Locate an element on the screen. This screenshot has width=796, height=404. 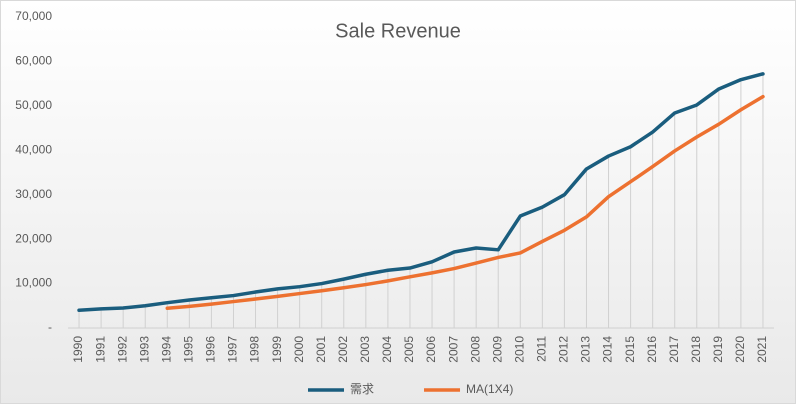
x-tick-label: 2000 is located at coordinates (299, 349).